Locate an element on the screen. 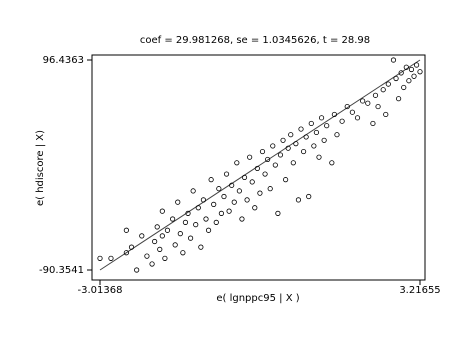 This screenshot has width=450, height=338. y-tick-label: 96.4363 is located at coordinates (63, 60).